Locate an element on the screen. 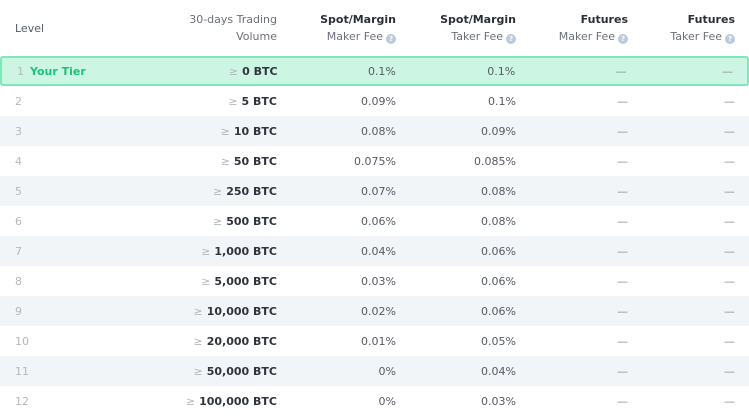 Image resolution: width=749 pixels, height=416 pixels. header-futures-maker: Futures Maker Fee? is located at coordinates (593, 28).